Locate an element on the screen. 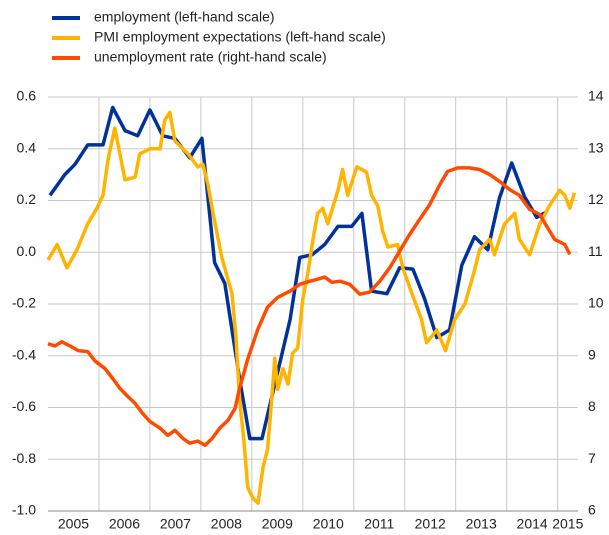  y-tick-label: 0.4 is located at coordinates (27, 147).